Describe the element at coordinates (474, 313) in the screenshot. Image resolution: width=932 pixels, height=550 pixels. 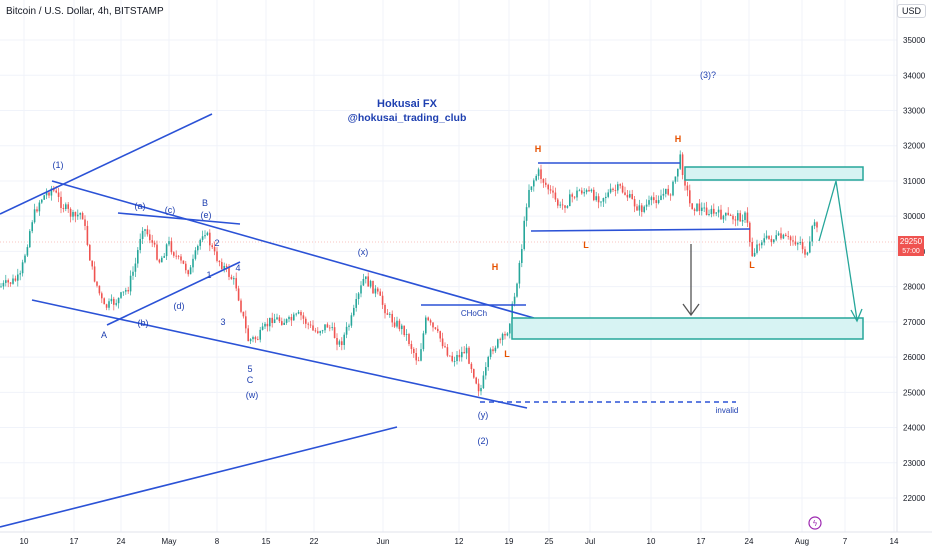
I see `choch-label: CHoCh` at that location.